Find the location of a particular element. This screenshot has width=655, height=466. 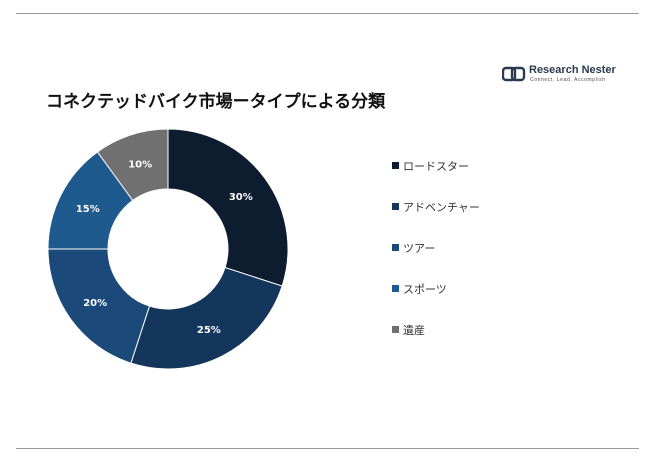

legend-label-3: ツアー is located at coordinates (419, 248).